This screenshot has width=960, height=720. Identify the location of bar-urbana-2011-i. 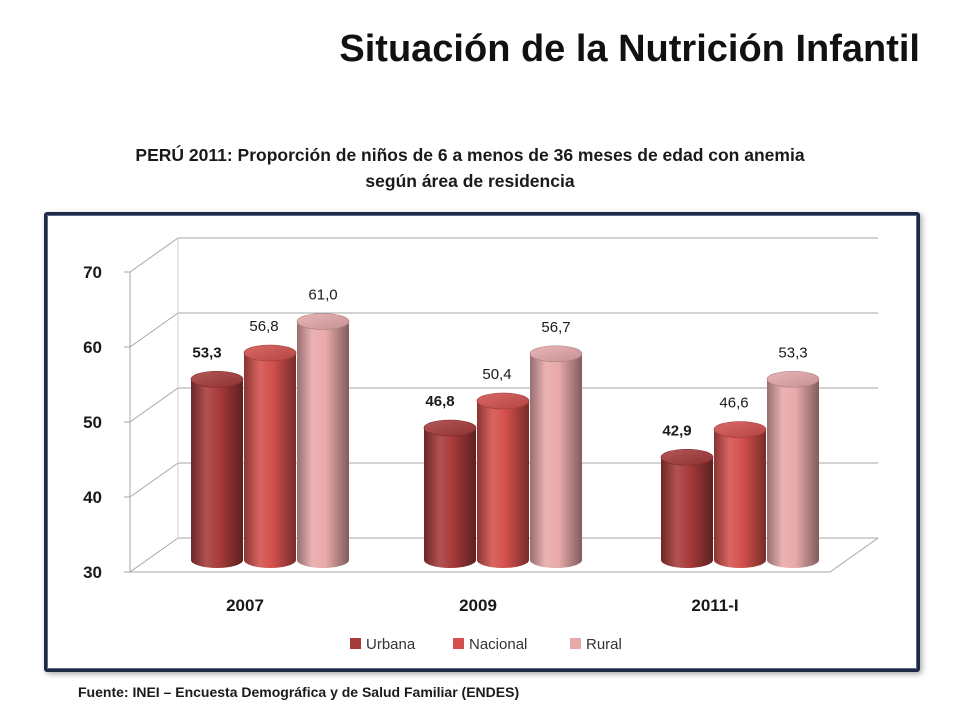
(687, 508).